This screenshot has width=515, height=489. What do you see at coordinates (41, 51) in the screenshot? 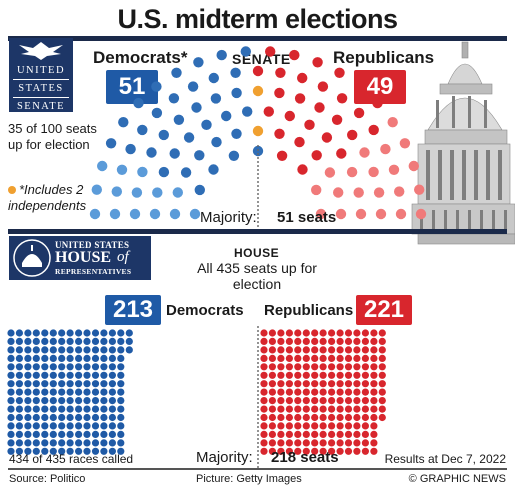
I see `eagle-icon` at bounding box center [41, 51].